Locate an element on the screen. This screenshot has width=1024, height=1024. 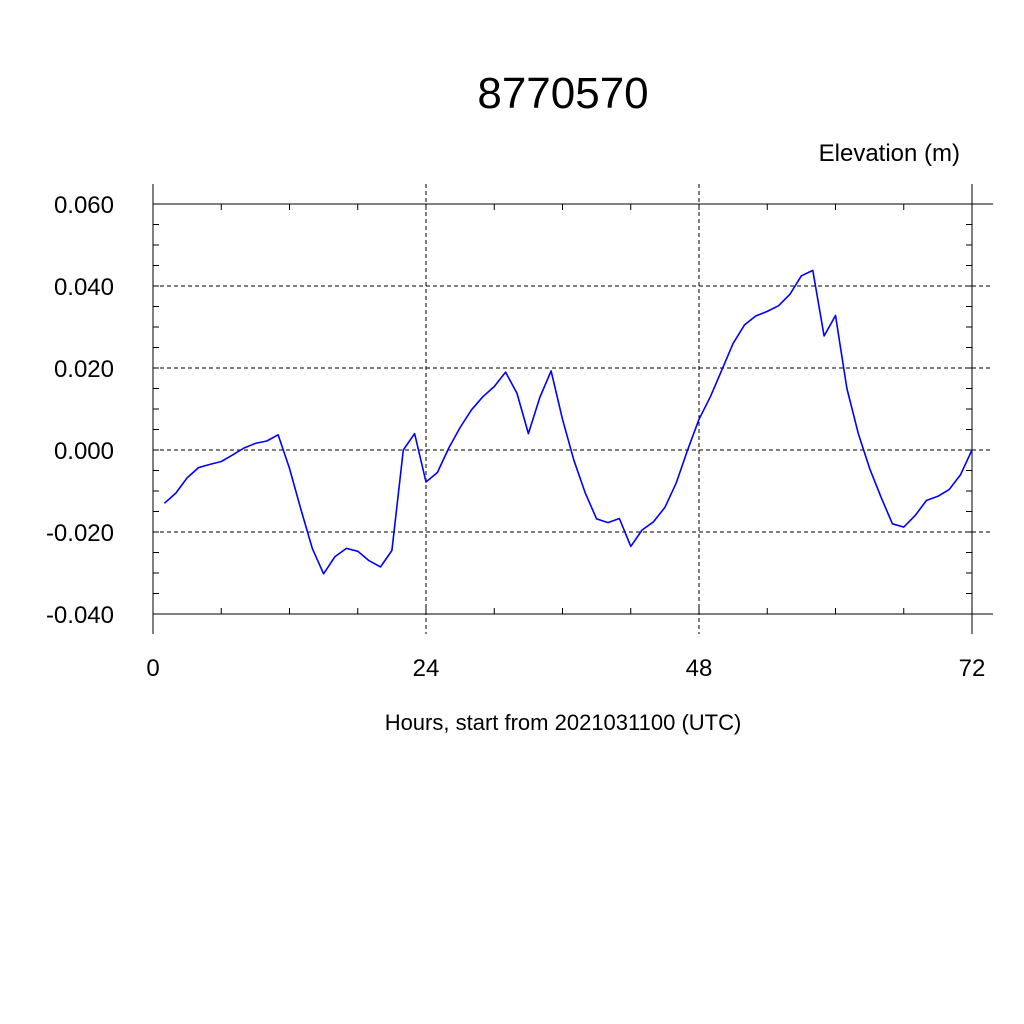
y-tick-label: 0.040 is located at coordinates (84, 287).